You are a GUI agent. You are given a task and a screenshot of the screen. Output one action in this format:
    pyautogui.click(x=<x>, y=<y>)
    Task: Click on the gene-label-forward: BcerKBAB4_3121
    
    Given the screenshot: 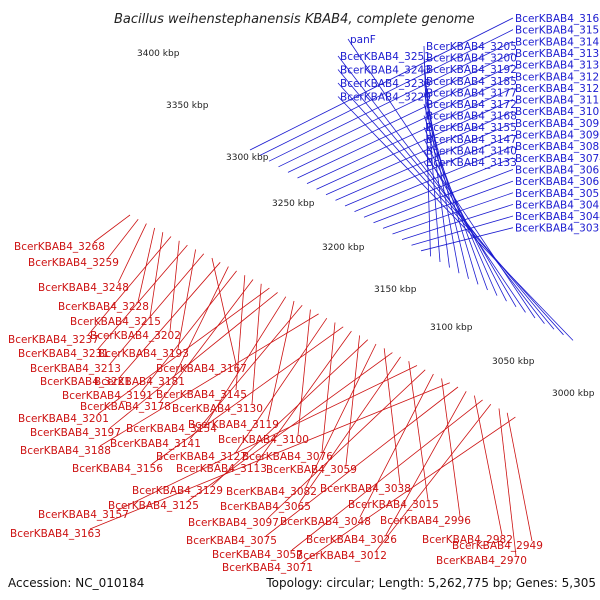 What is the action you would take?
    pyautogui.click(x=557, y=89)
    